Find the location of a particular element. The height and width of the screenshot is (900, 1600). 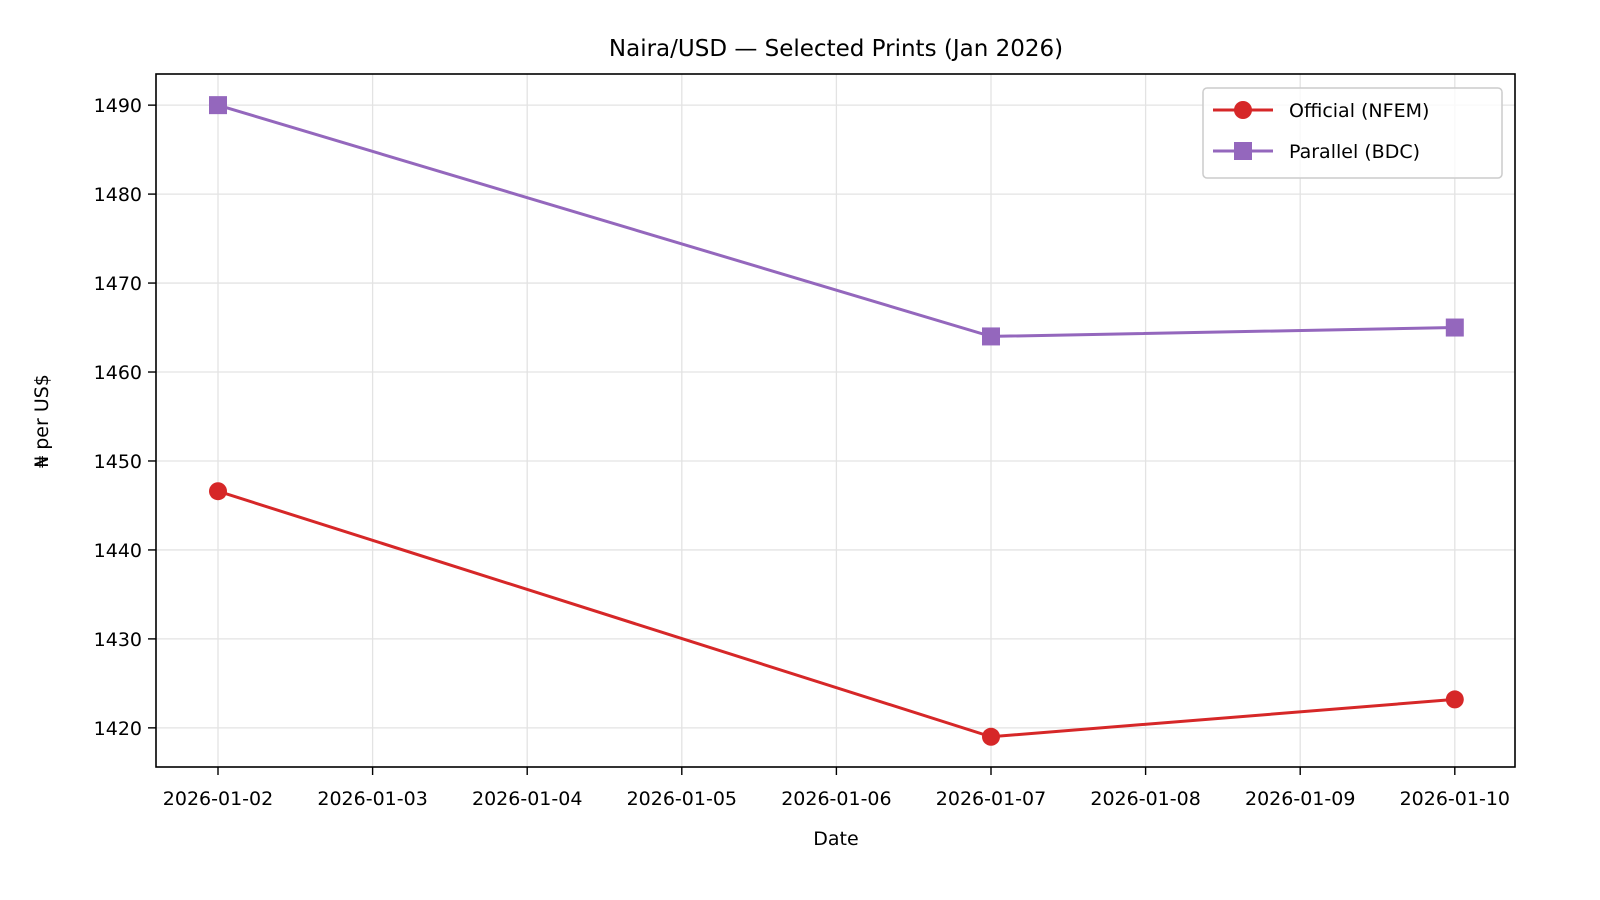

x-tick-label: 2026-01-03 is located at coordinates (372, 799).